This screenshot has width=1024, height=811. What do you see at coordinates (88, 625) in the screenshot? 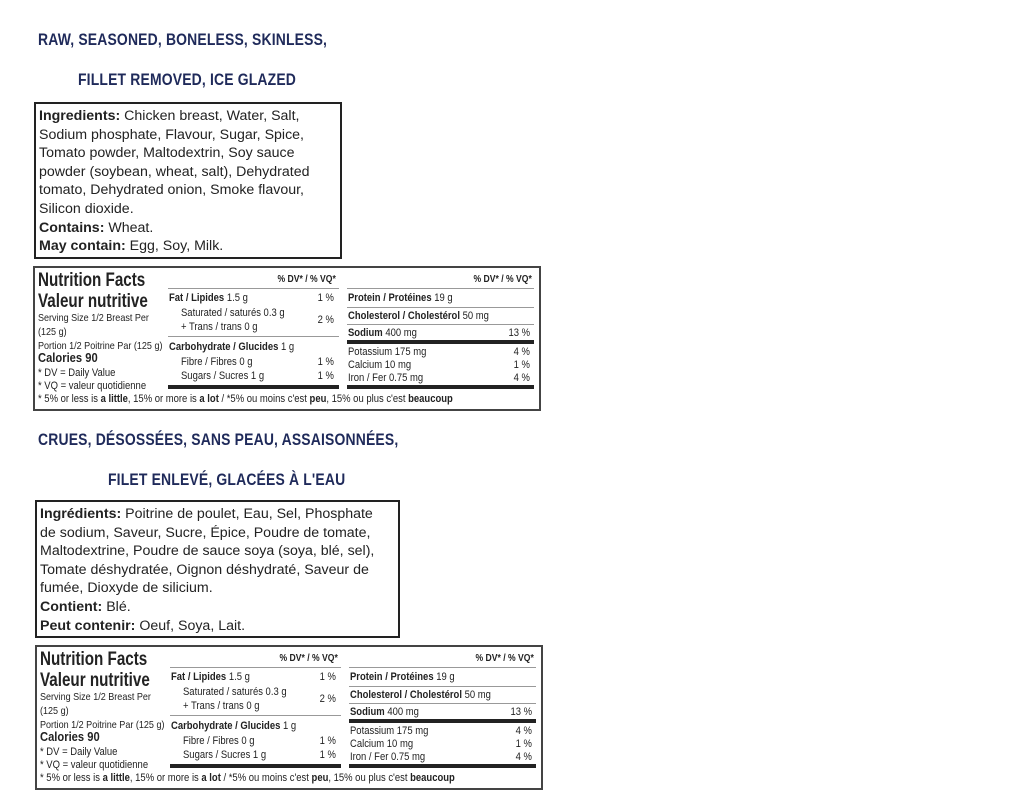
I see `may-contain-label: Peut contenir:` at bounding box center [88, 625].